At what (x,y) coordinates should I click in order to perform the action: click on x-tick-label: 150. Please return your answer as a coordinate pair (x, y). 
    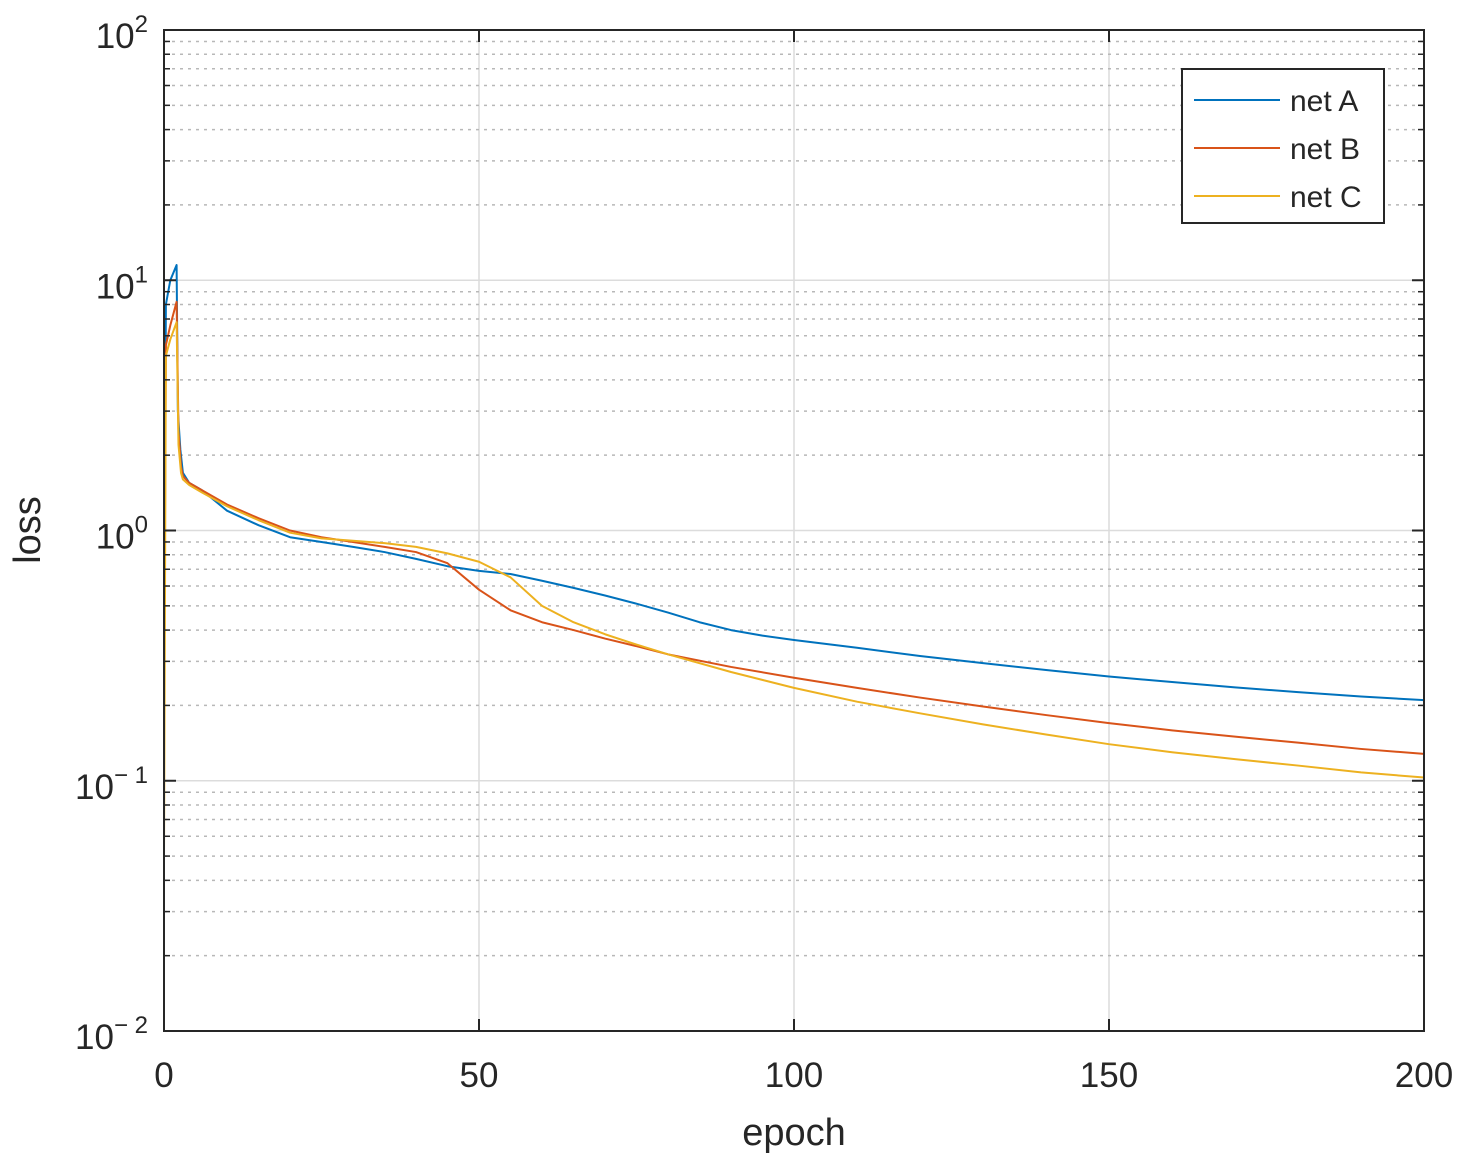
    Looking at the image, I should click on (1109, 1075).